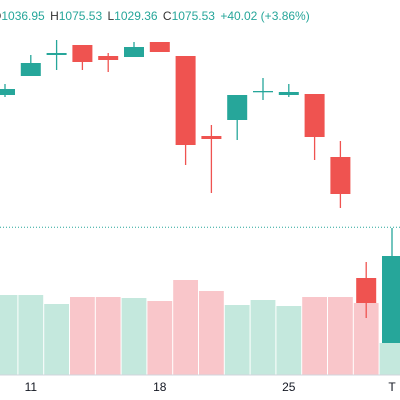  Describe the element at coordinates (110, 16) in the screenshot. I see `label: L` at that location.